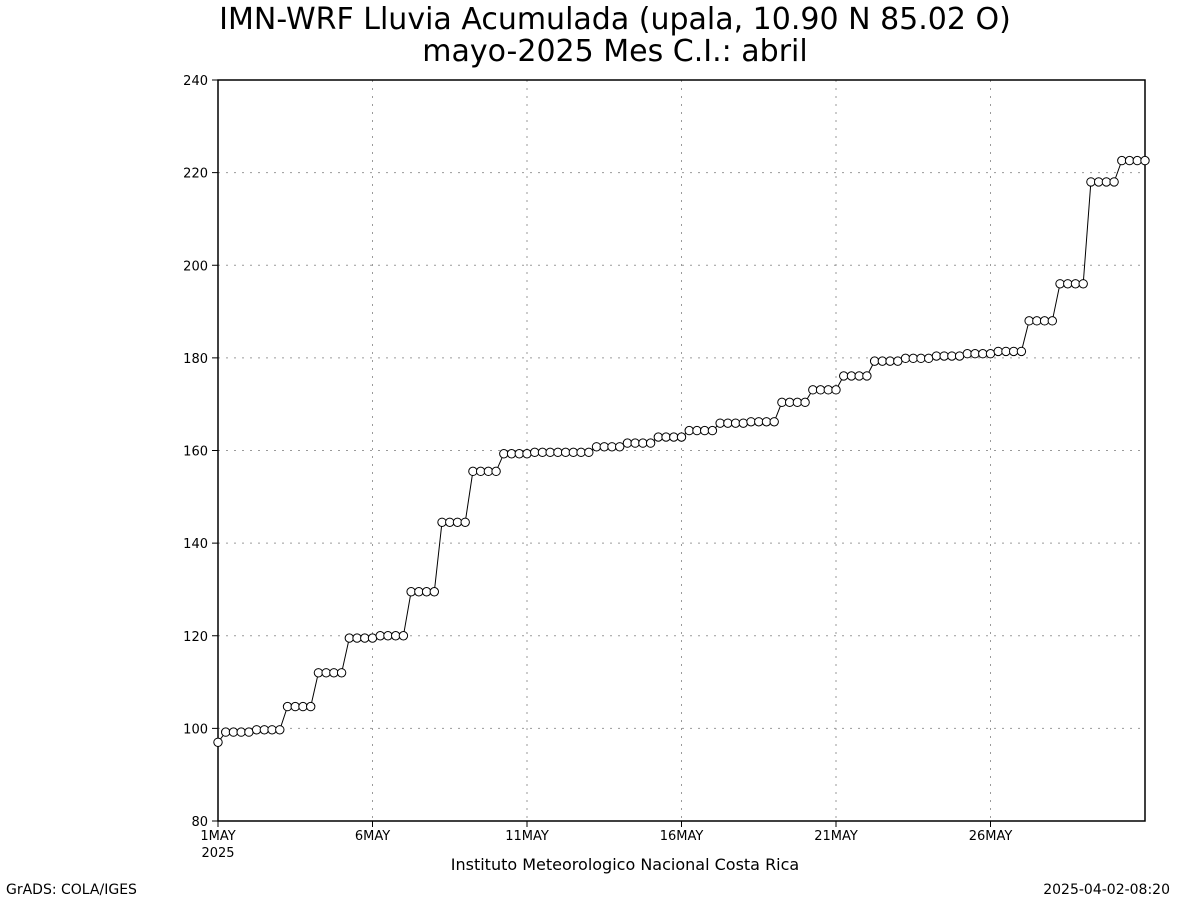  What do you see at coordinates (195, 452) in the screenshot?
I see `y-tick-label: 160` at bounding box center [195, 452].